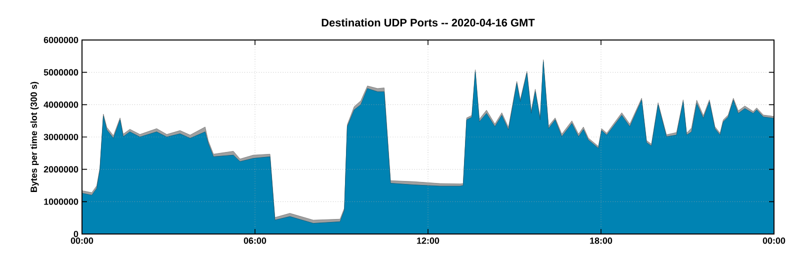  Describe the element at coordinates (61, 72) in the screenshot. I see `y-tick-label: 5000000` at that location.